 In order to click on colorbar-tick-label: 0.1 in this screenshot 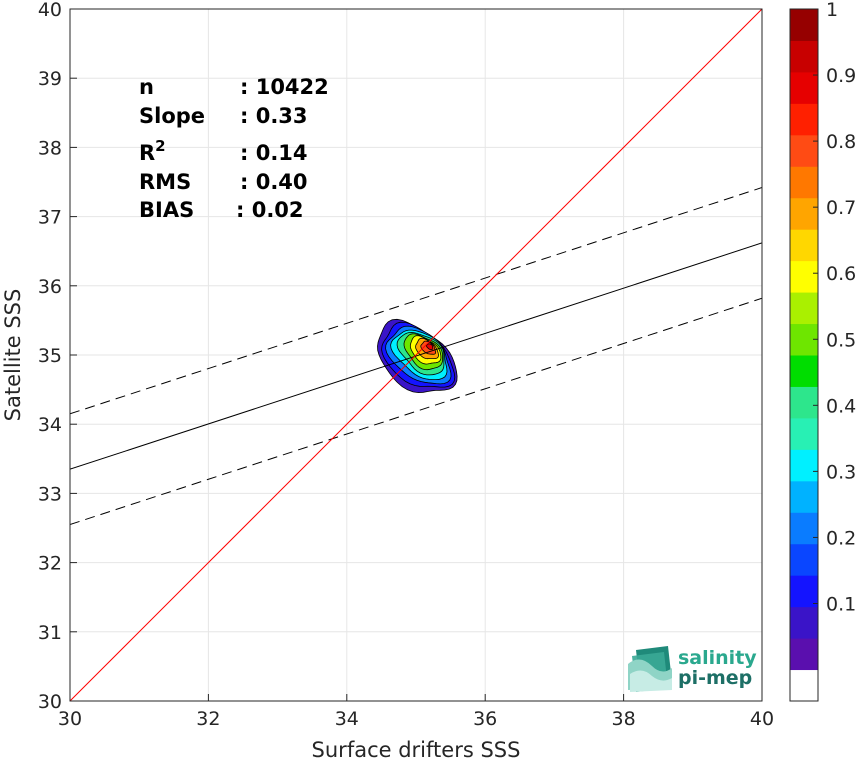, I will do `click(841, 604)`.